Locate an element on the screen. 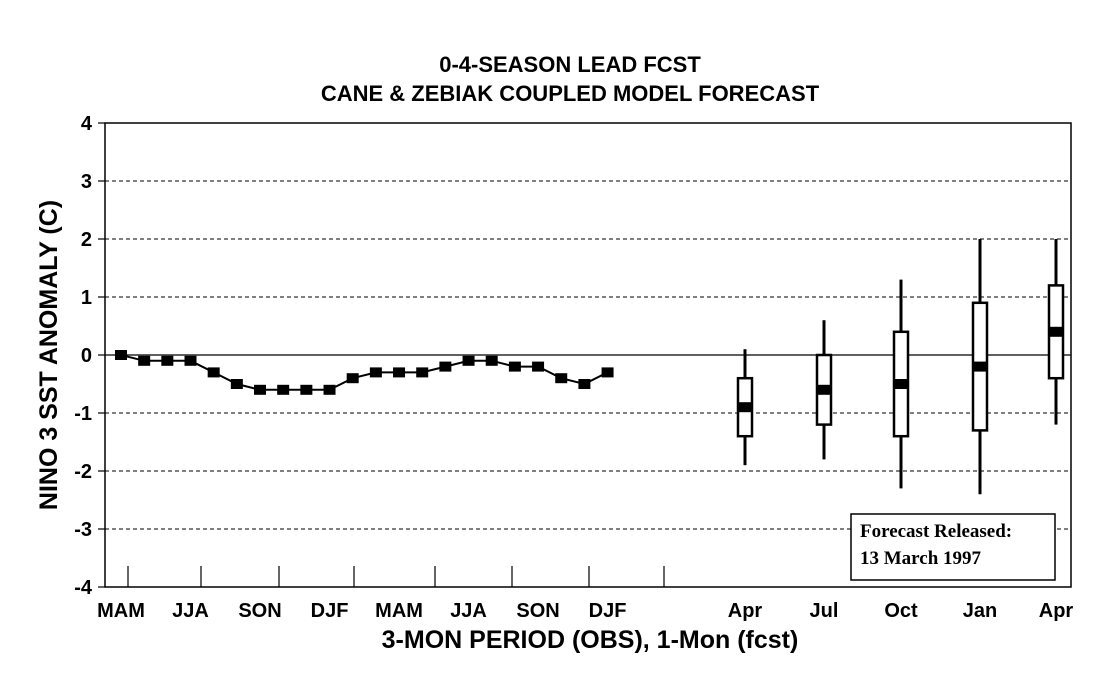 The width and height of the screenshot is (1106, 684). y-tick-label: -1 is located at coordinates (83, 414).